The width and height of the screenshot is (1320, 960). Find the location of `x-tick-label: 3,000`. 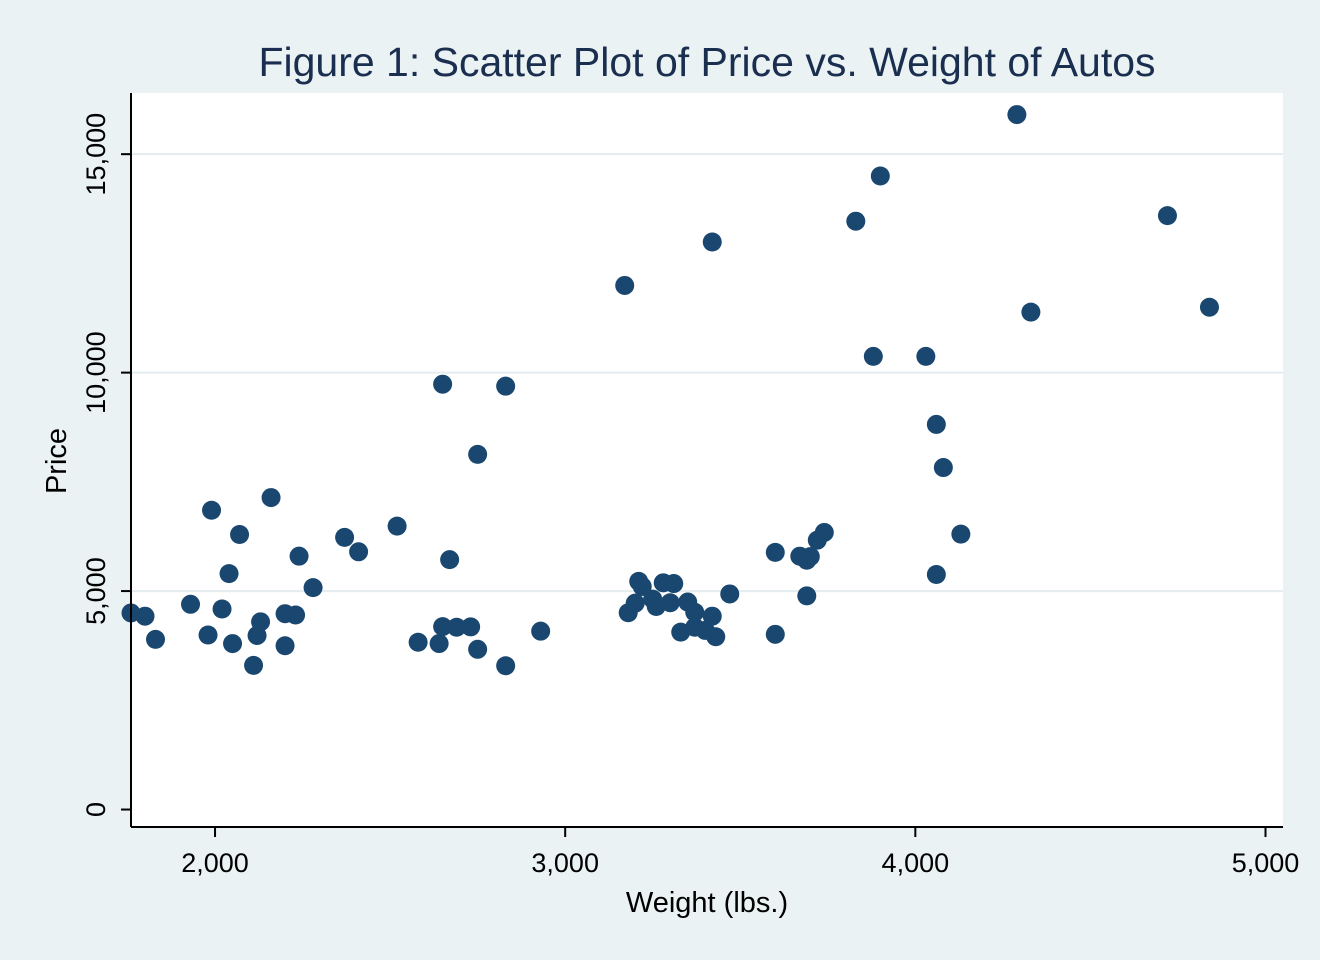

x-tick-label: 3,000 is located at coordinates (565, 863).